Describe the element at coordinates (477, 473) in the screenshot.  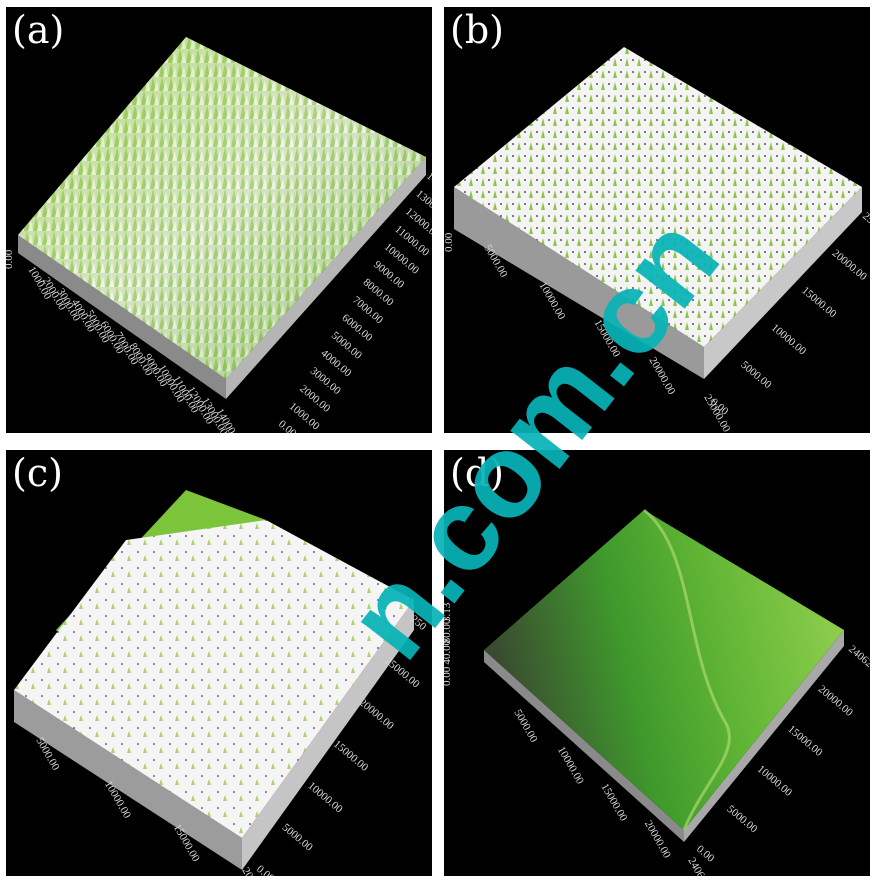
I see `panel-label-d: (d)` at that location.